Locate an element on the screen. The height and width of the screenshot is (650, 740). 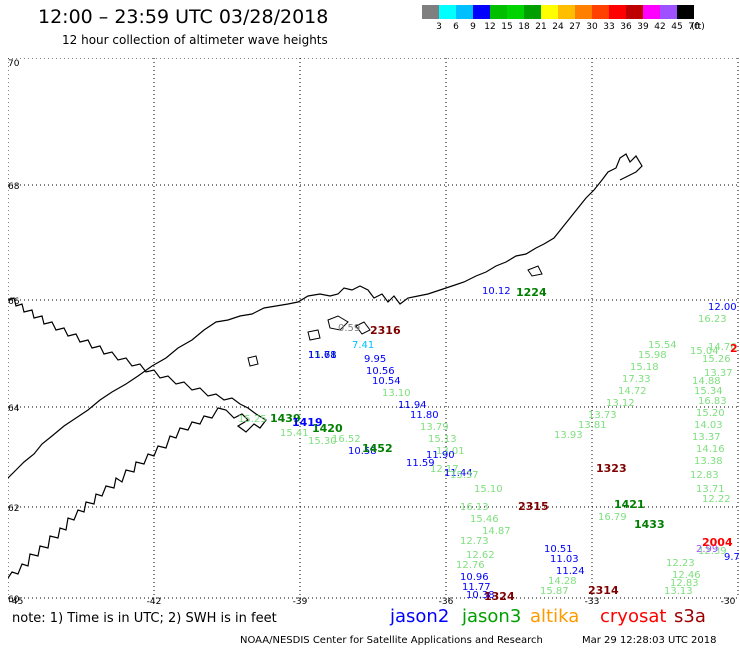
pass-time-label: 1419 is located at coordinates (307, 422).